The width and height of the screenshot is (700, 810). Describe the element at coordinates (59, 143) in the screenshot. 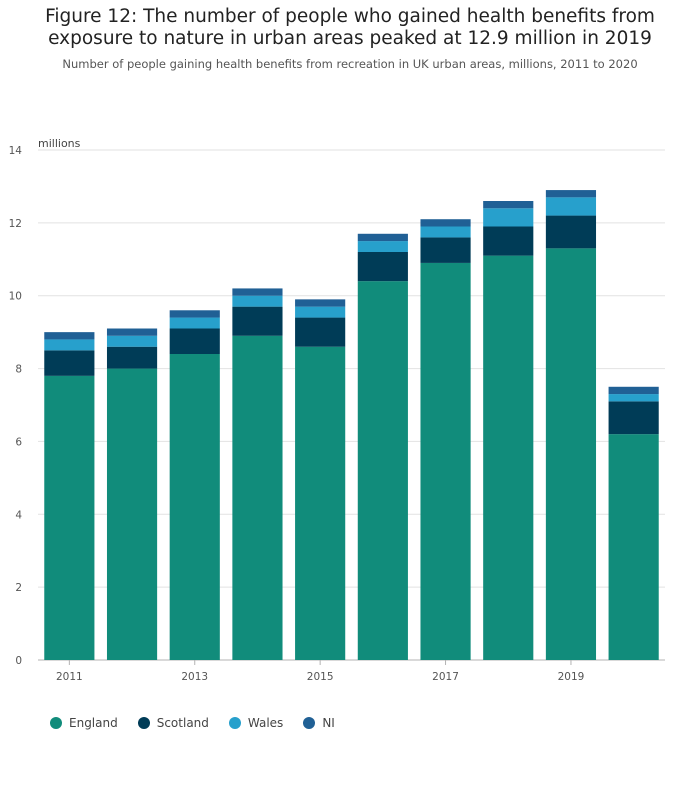

I see `y-axis-unit-label: millions` at that location.